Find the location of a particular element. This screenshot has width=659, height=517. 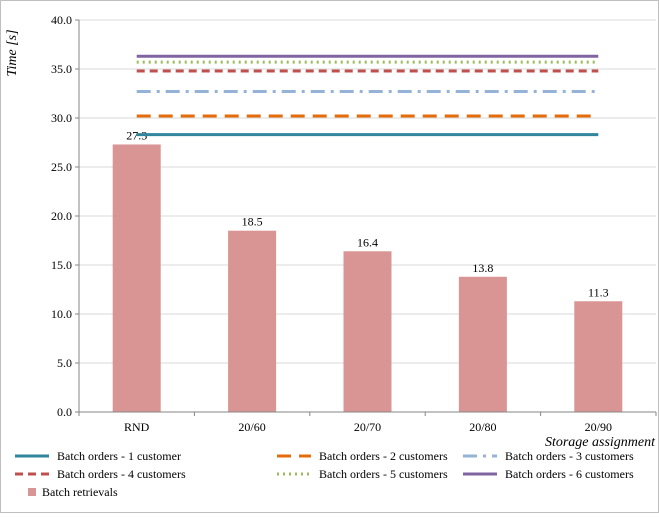

x-tick-label: 20/70 is located at coordinates (367, 427).